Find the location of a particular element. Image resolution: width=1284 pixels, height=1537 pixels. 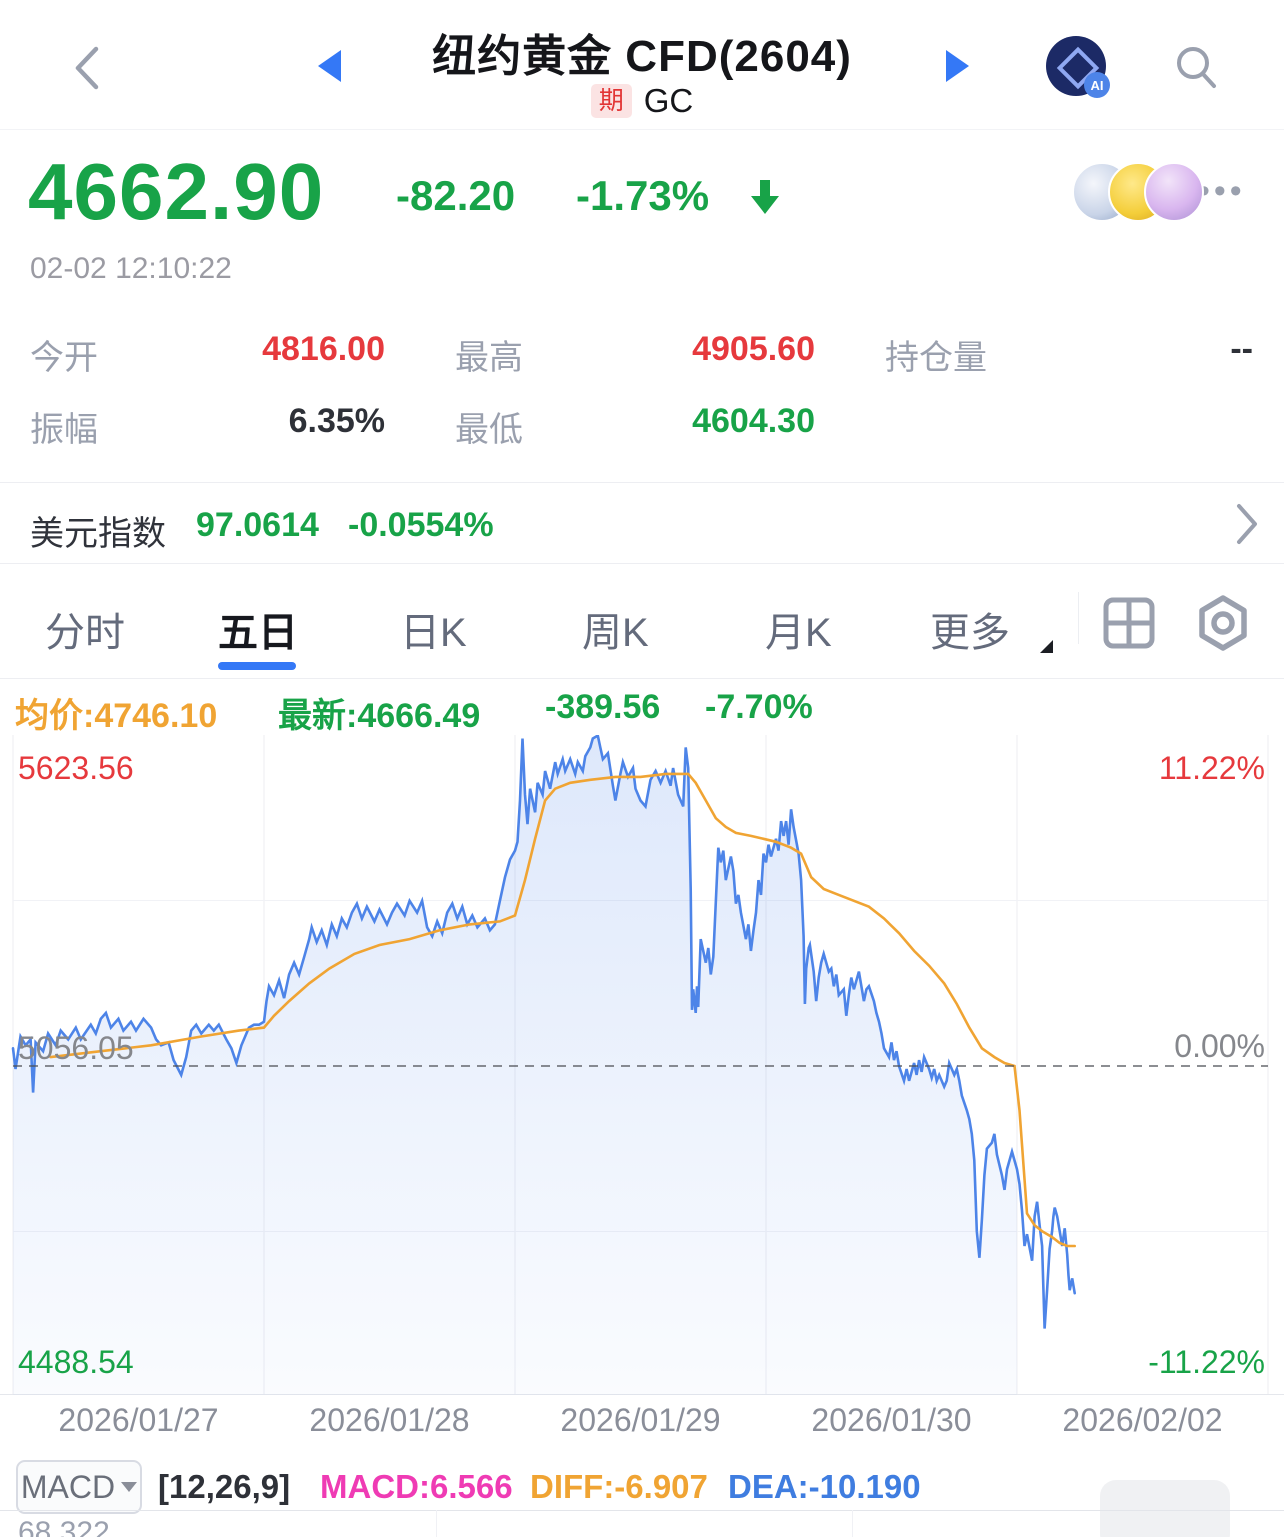

chevron-left-icon is located at coordinates (87, 68).